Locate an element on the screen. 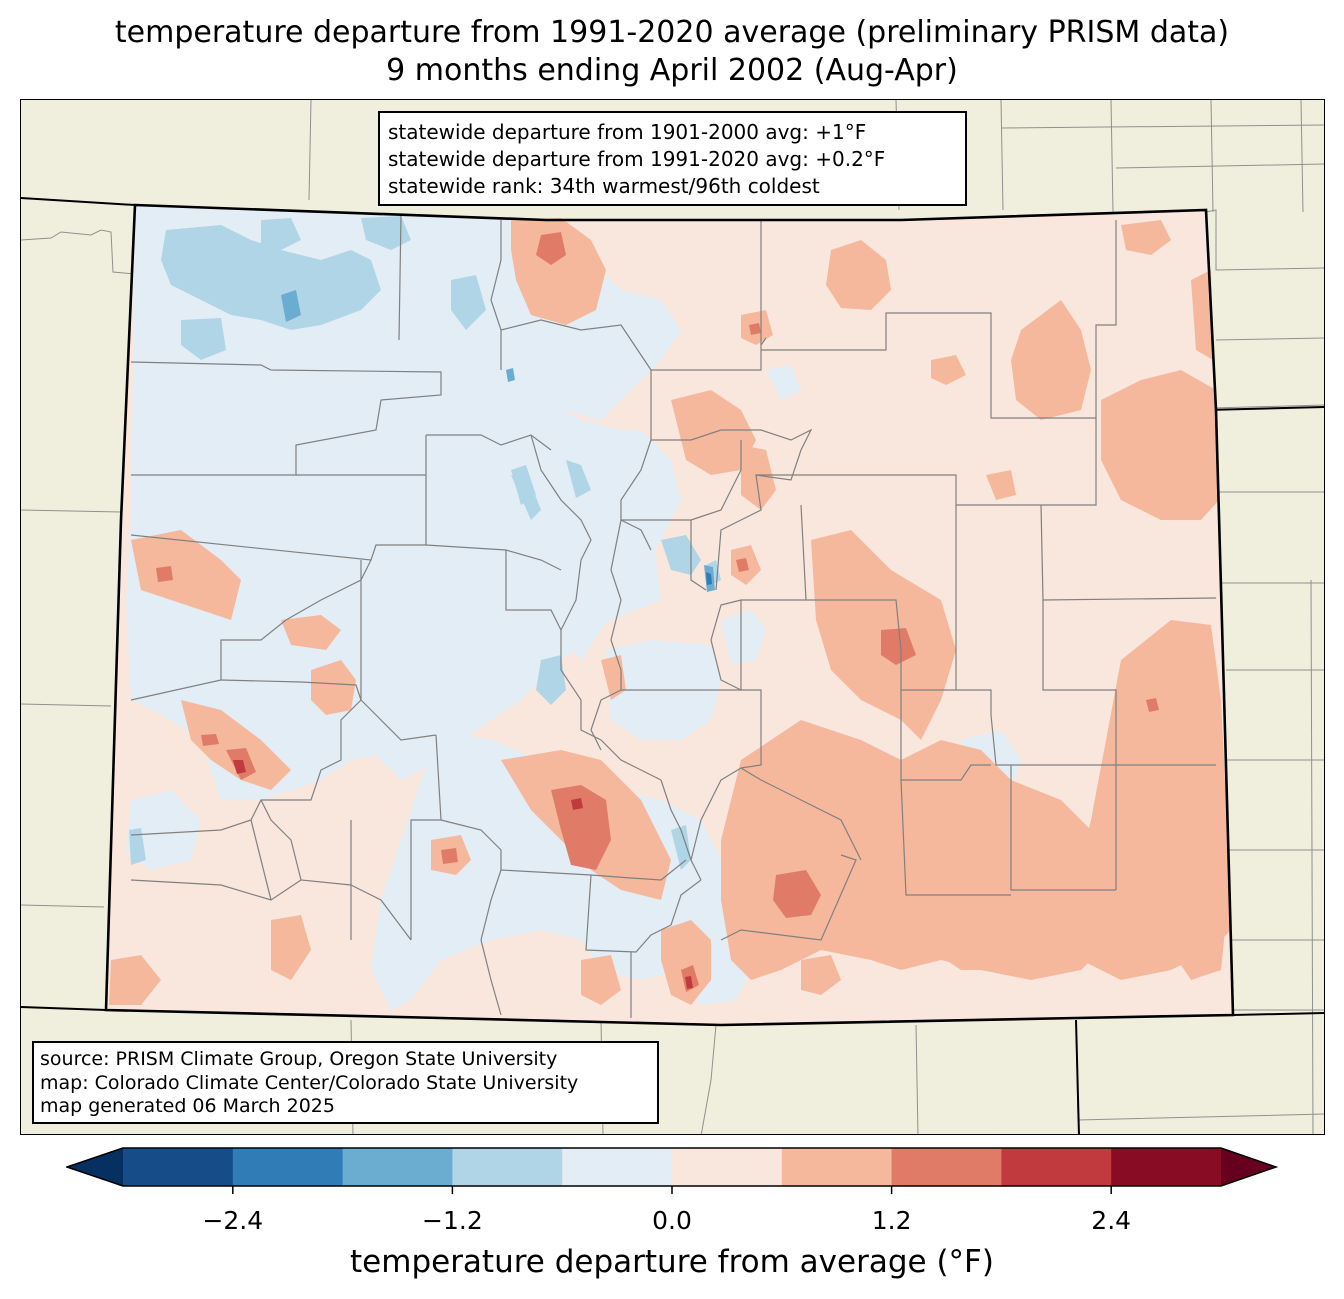 The width and height of the screenshot is (1344, 1299). generated-date-line: map generated 06 March 2025 is located at coordinates (187, 1106).